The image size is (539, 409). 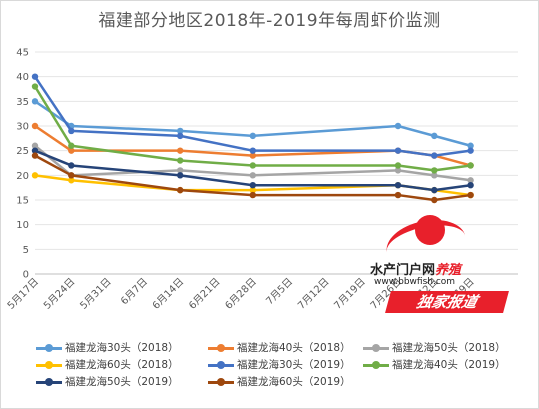 I want to click on y-tick-label: 30, so click(x=22, y=127).